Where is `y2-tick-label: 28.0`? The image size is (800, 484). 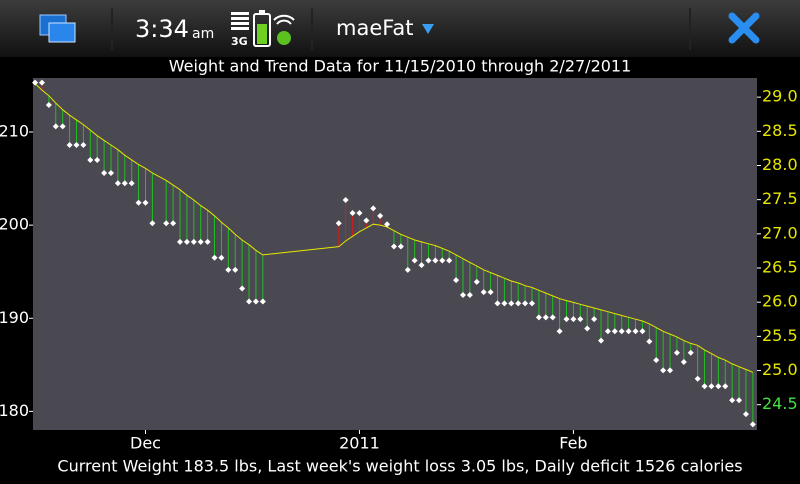 y2-tick-label: 28.0 is located at coordinates (780, 164).